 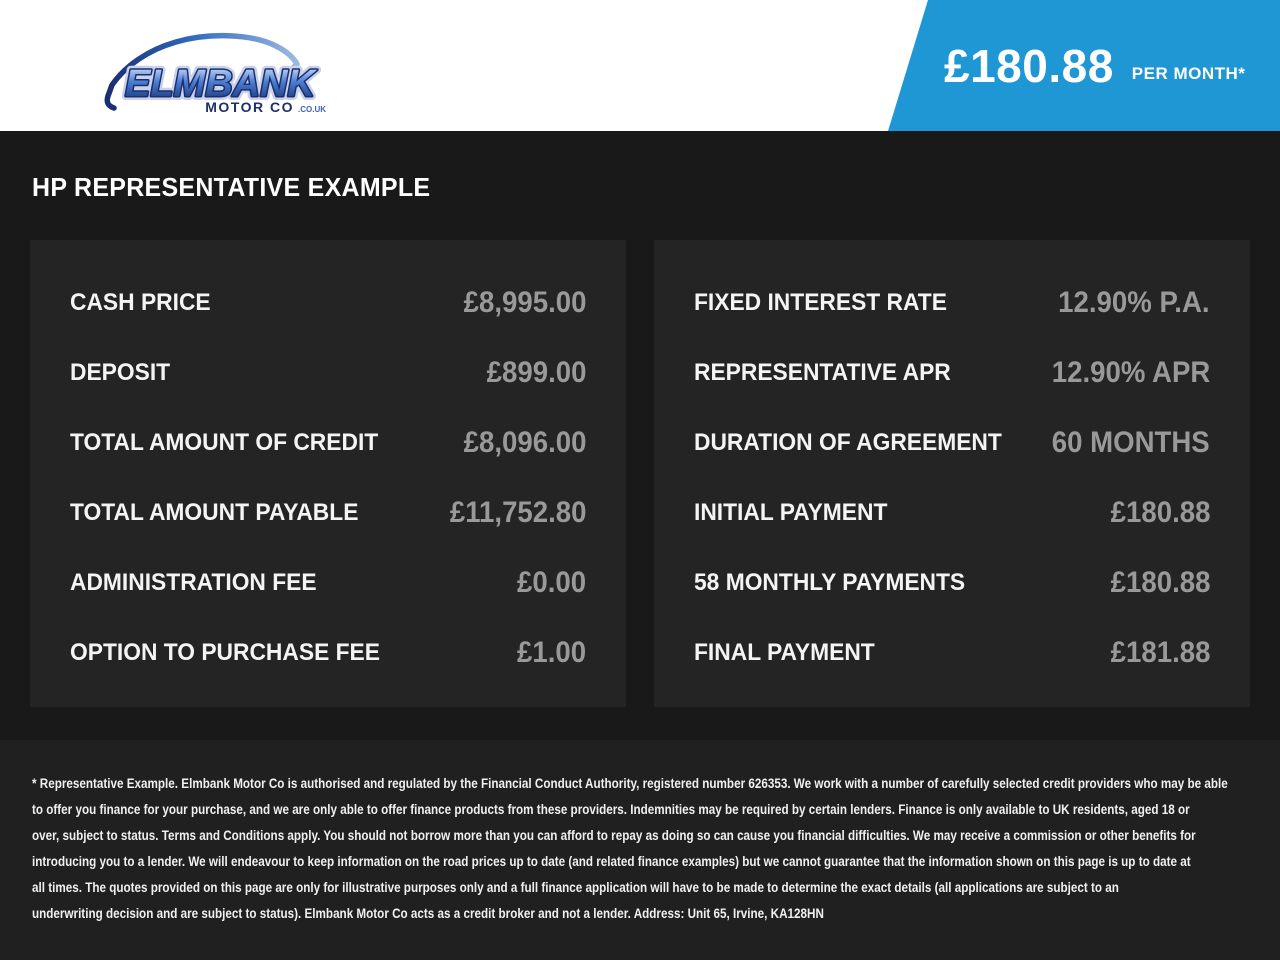 I want to click on row-label: REPRESENTATIVE APR, so click(x=822, y=372).